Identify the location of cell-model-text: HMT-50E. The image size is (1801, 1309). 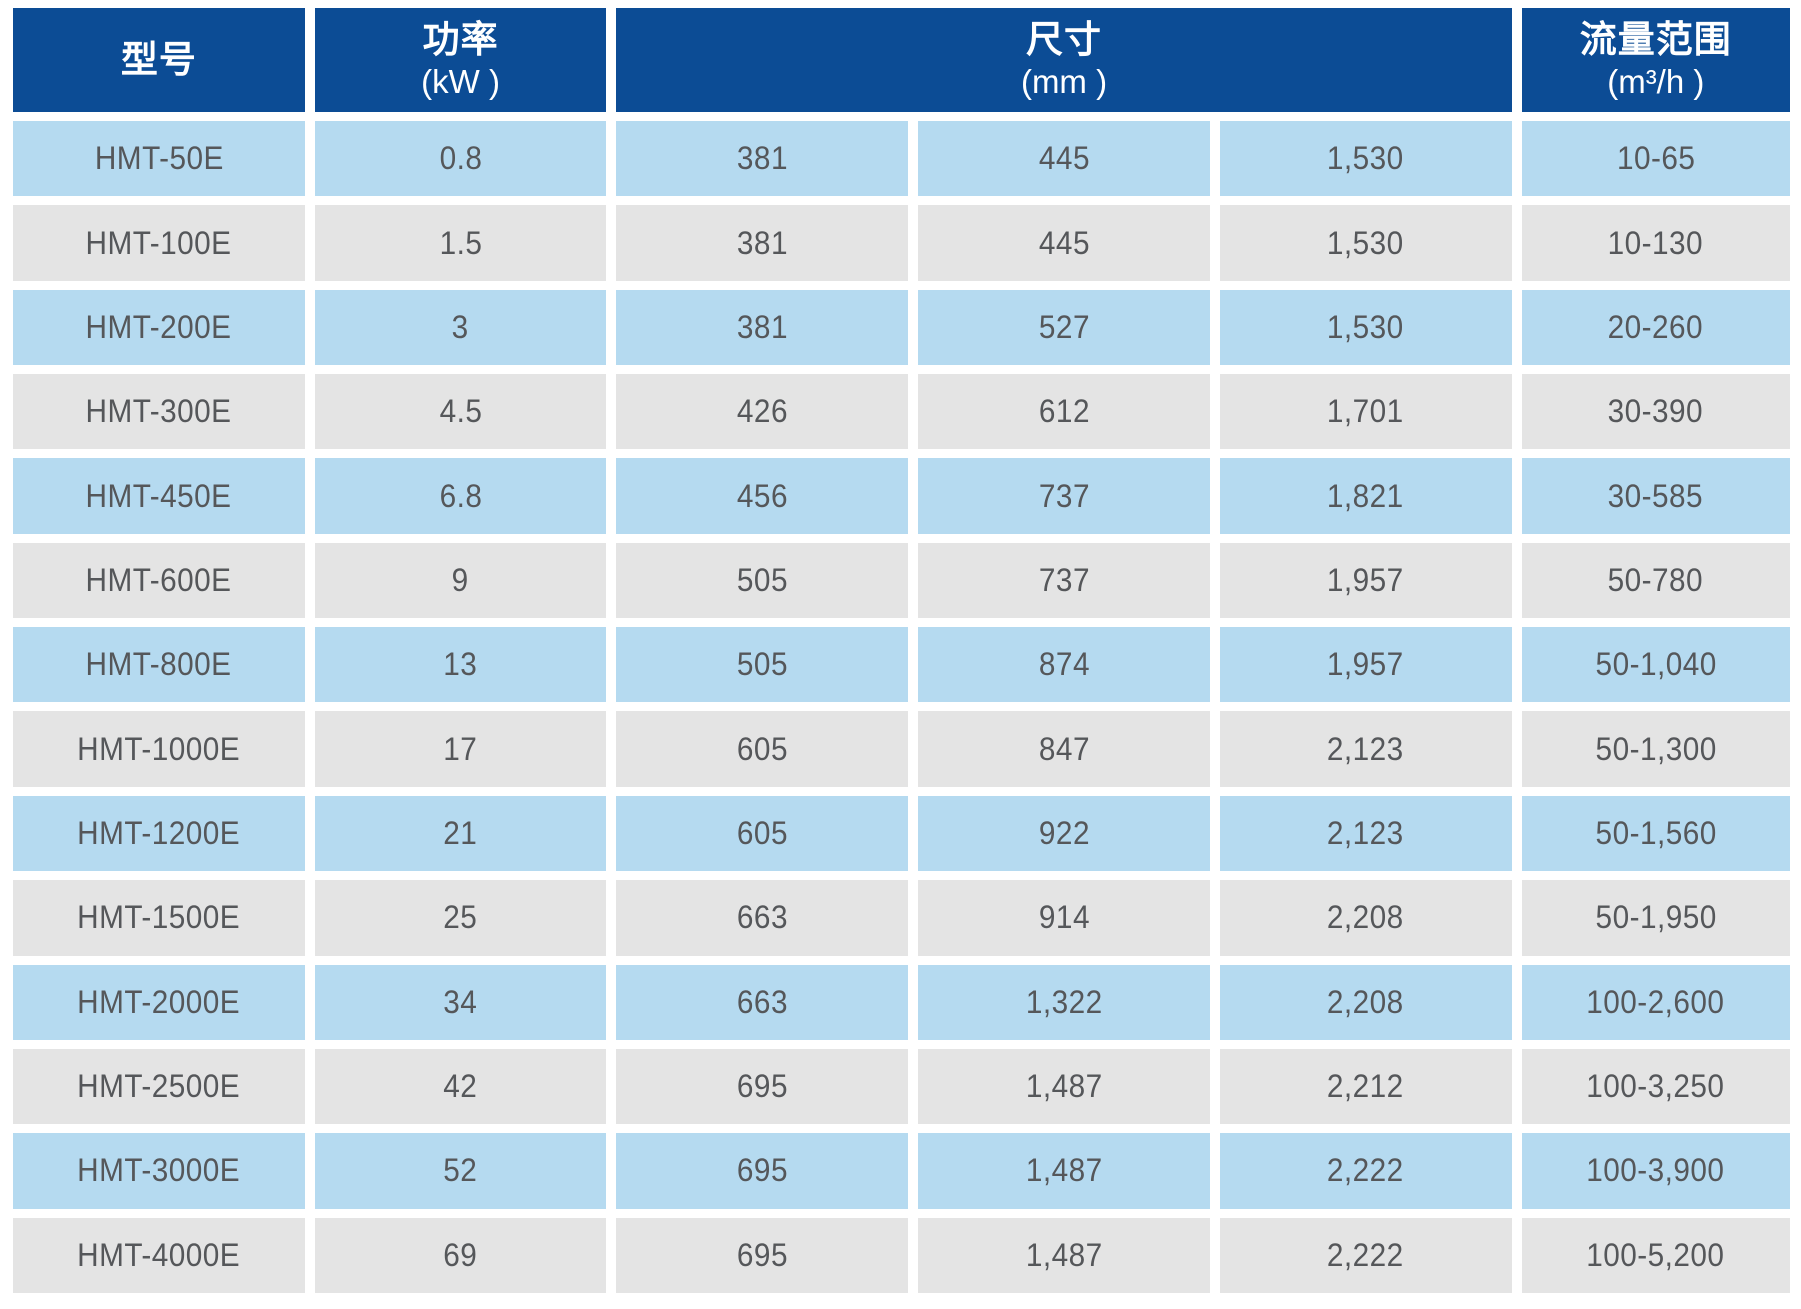
(159, 158).